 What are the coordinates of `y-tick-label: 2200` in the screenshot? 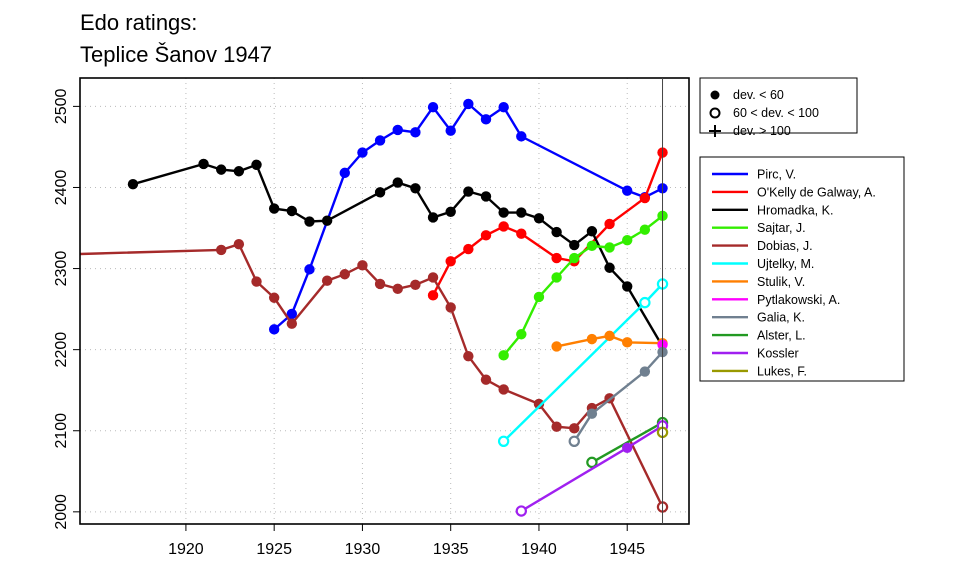 It's located at (61, 350).